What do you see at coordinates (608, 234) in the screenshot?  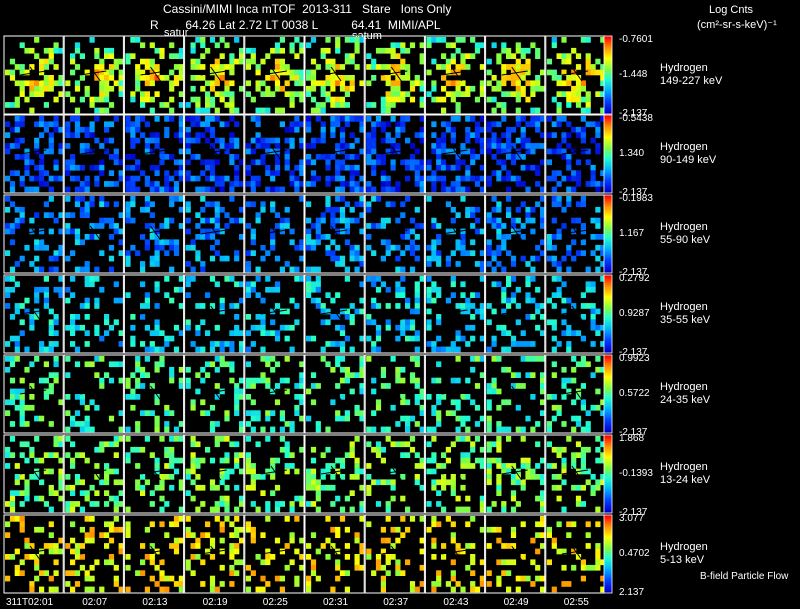 I see `colorbar` at bounding box center [608, 234].